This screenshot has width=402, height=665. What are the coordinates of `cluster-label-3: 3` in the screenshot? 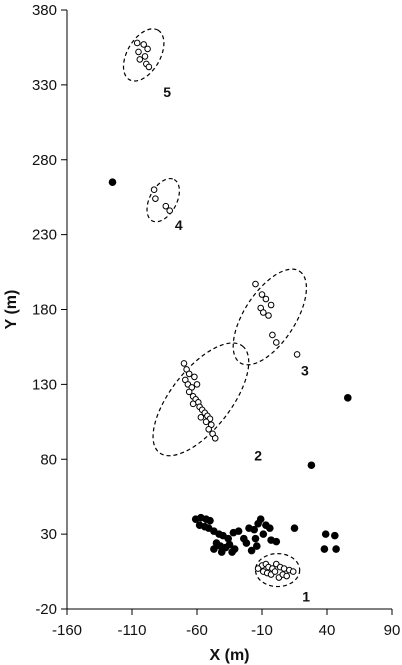 It's located at (305, 370).